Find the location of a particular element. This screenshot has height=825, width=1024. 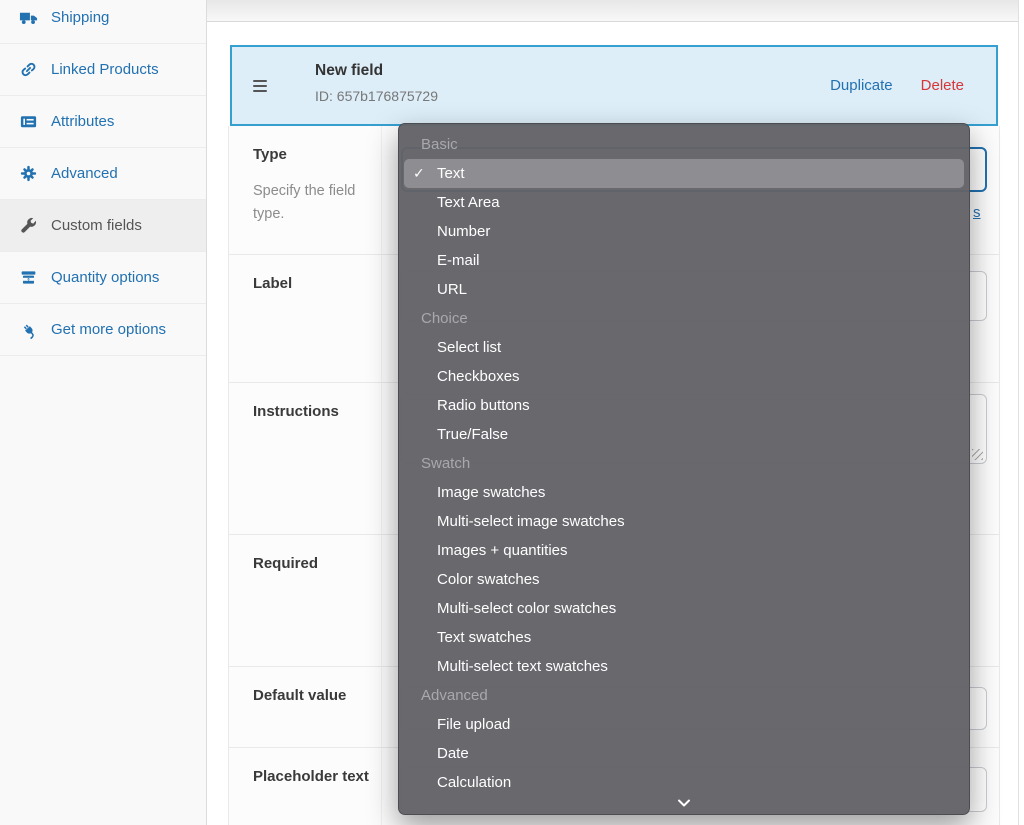

gear-icon is located at coordinates (28, 173).